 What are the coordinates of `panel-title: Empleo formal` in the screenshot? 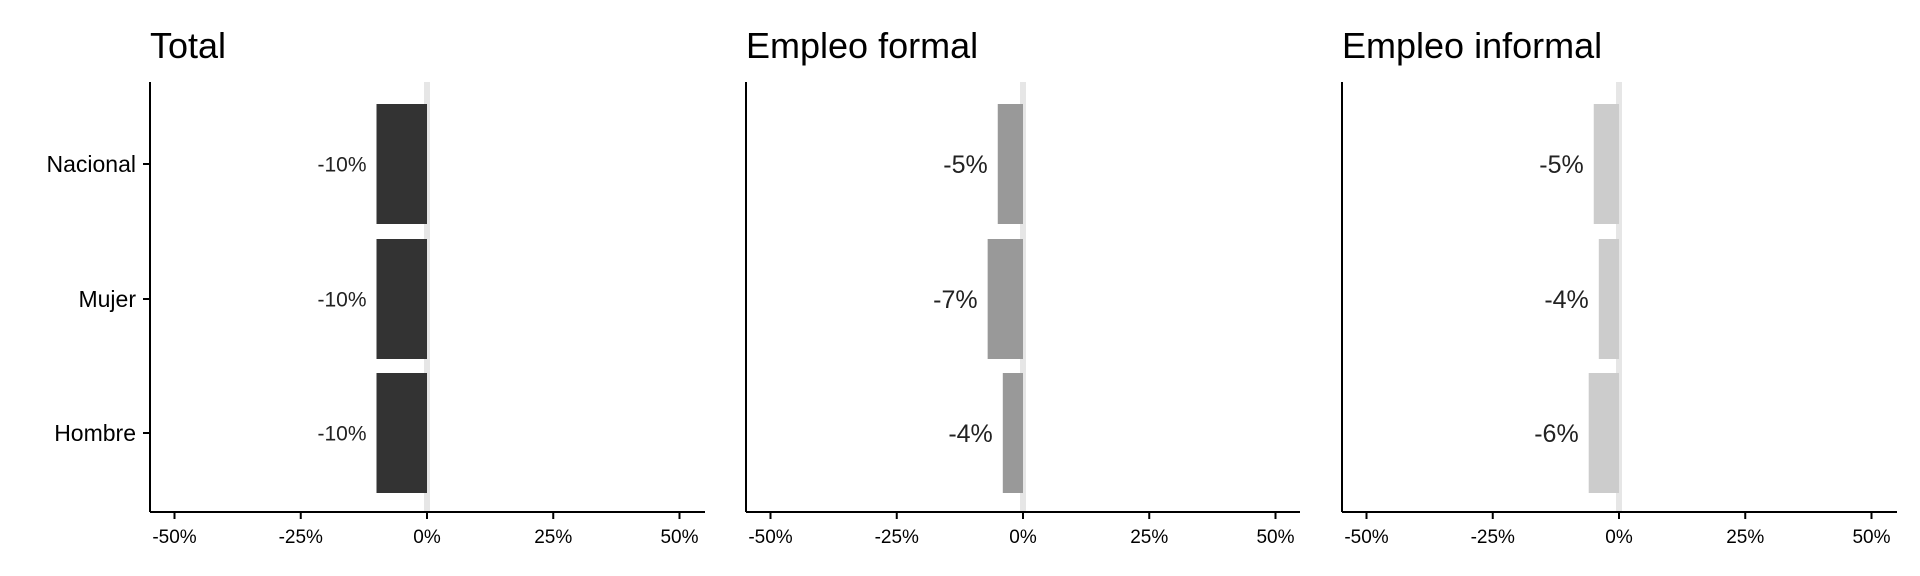 It's located at (862, 45).